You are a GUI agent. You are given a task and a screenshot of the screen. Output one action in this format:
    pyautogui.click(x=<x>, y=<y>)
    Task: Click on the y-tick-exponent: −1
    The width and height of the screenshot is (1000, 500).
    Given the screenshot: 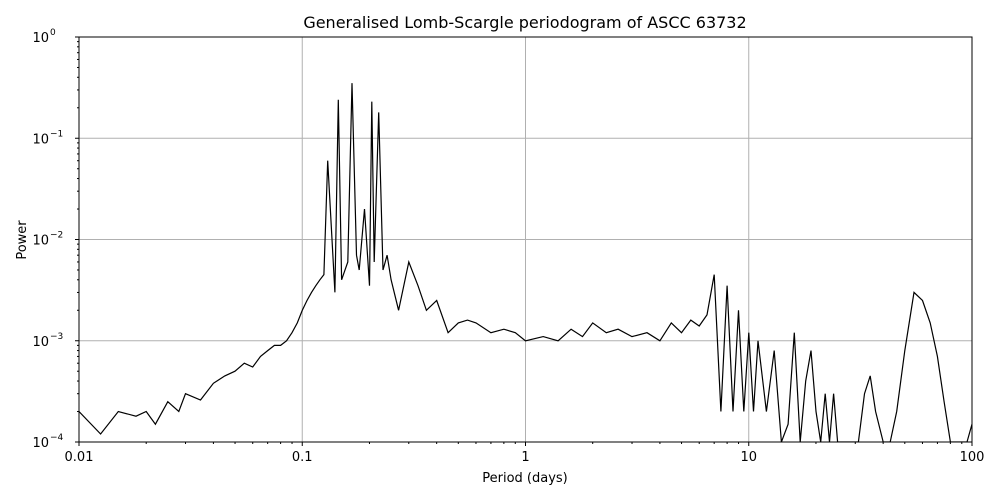 What is the action you would take?
    pyautogui.click(x=56, y=134)
    